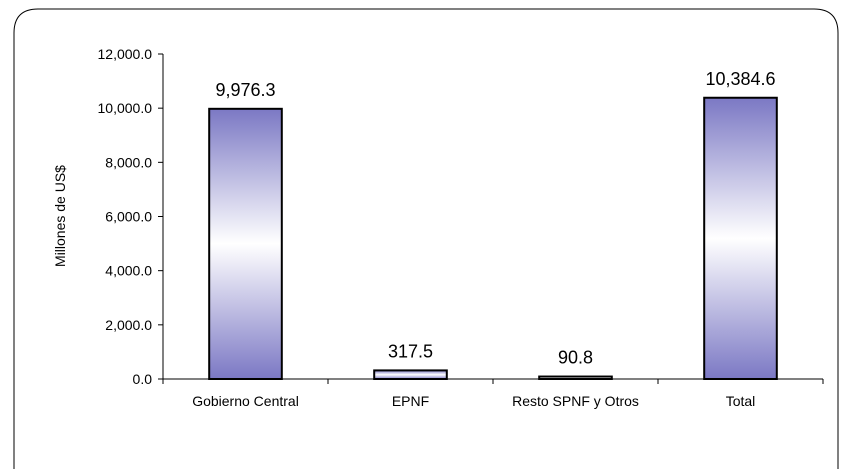  What do you see at coordinates (493, 381) in the screenshot?
I see `x-axis-ticks` at bounding box center [493, 381].